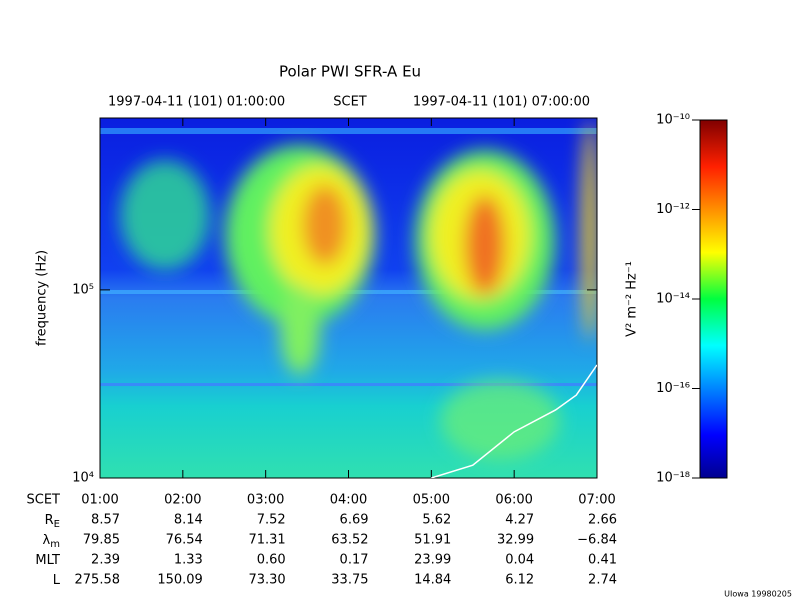 The width and height of the screenshot is (800, 600). What do you see at coordinates (42, 298) in the screenshot?
I see `y-axis-label: frequency (Hz)` at bounding box center [42, 298].